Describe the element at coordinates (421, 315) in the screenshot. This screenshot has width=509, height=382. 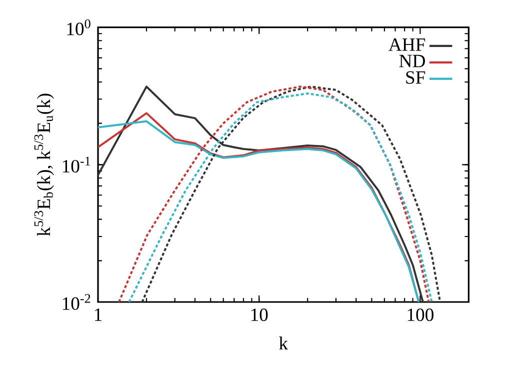
I see `x-tick-label: 100` at that location.